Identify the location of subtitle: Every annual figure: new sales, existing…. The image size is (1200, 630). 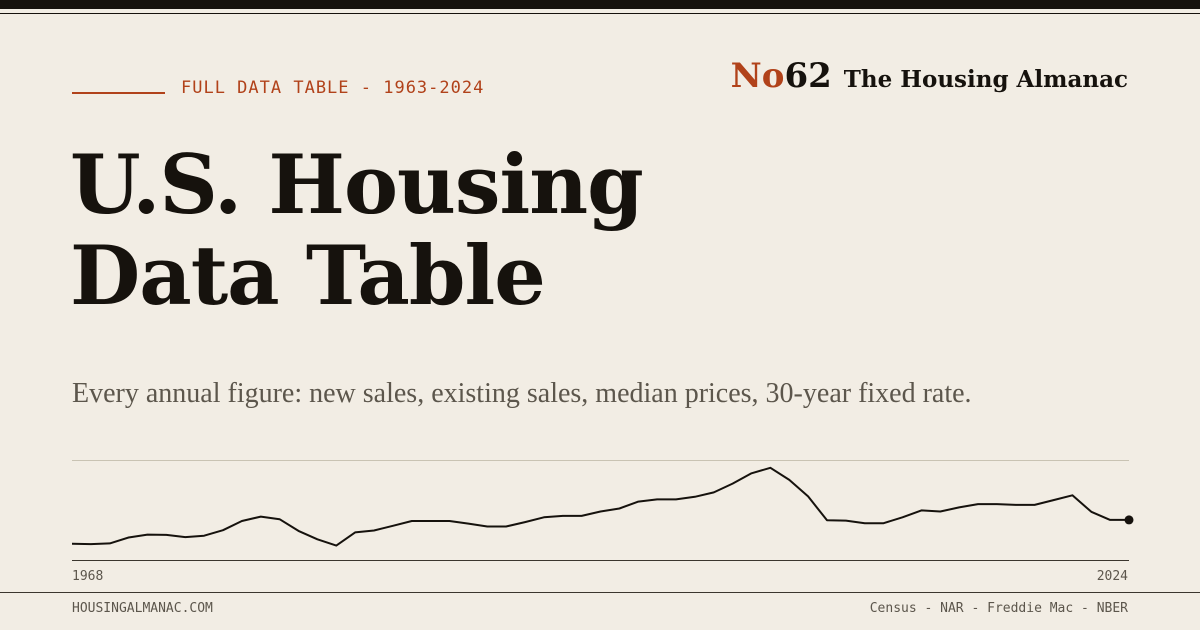
(522, 393).